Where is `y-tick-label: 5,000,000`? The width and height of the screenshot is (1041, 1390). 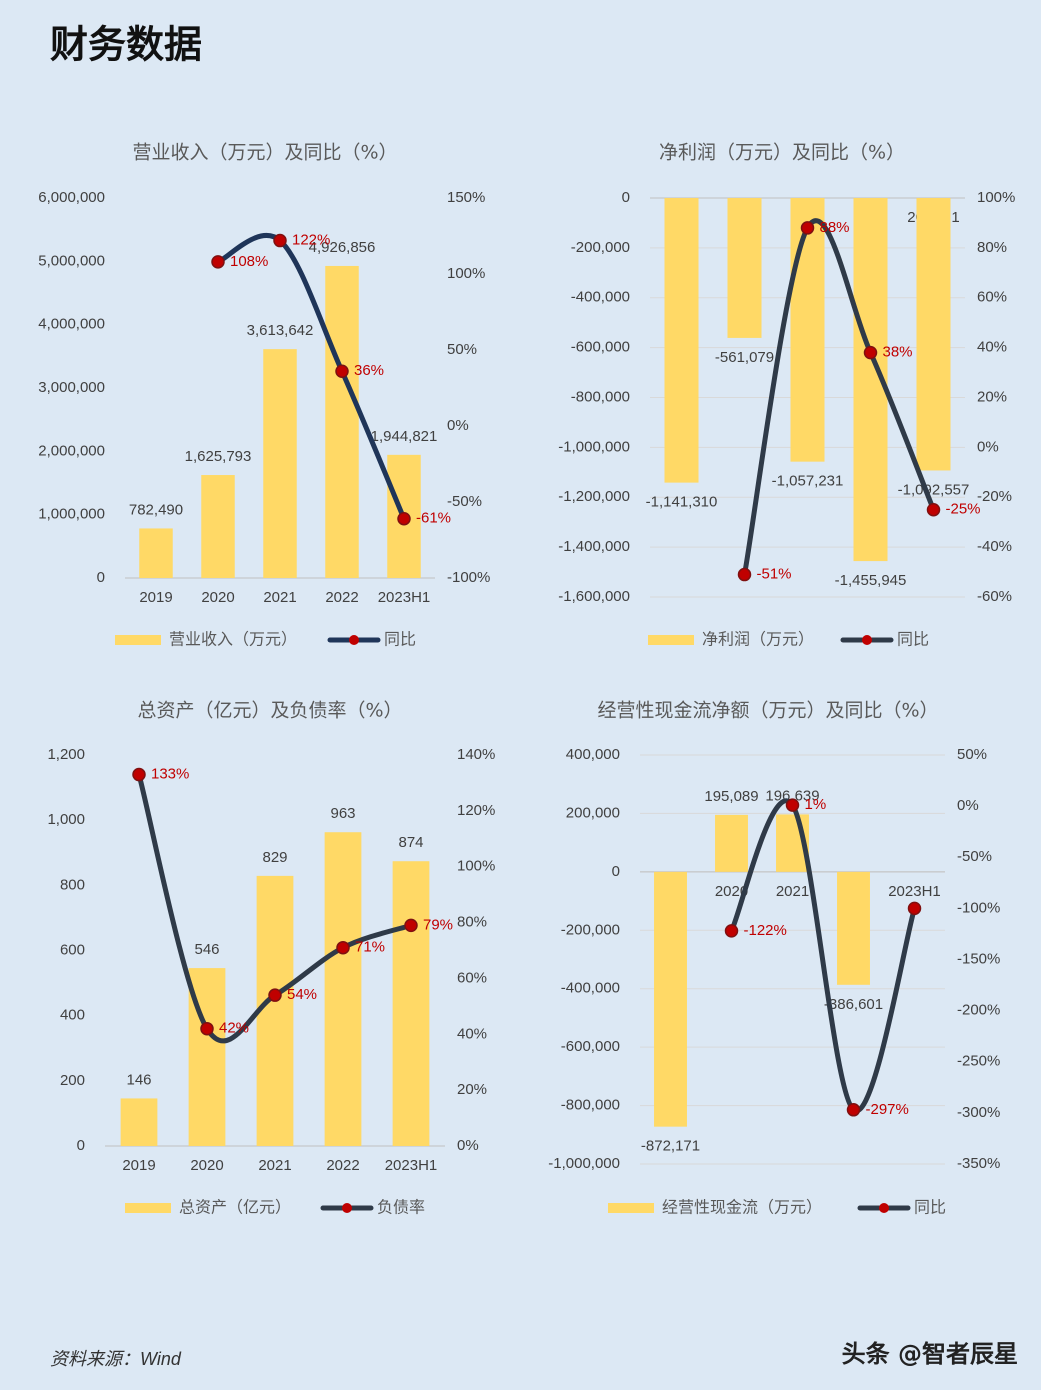
y-tick-label: 5,000,000 is located at coordinates (71, 260).